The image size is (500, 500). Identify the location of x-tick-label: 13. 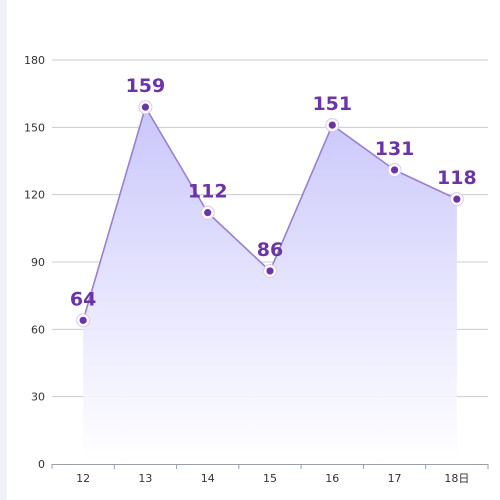
(145, 478).